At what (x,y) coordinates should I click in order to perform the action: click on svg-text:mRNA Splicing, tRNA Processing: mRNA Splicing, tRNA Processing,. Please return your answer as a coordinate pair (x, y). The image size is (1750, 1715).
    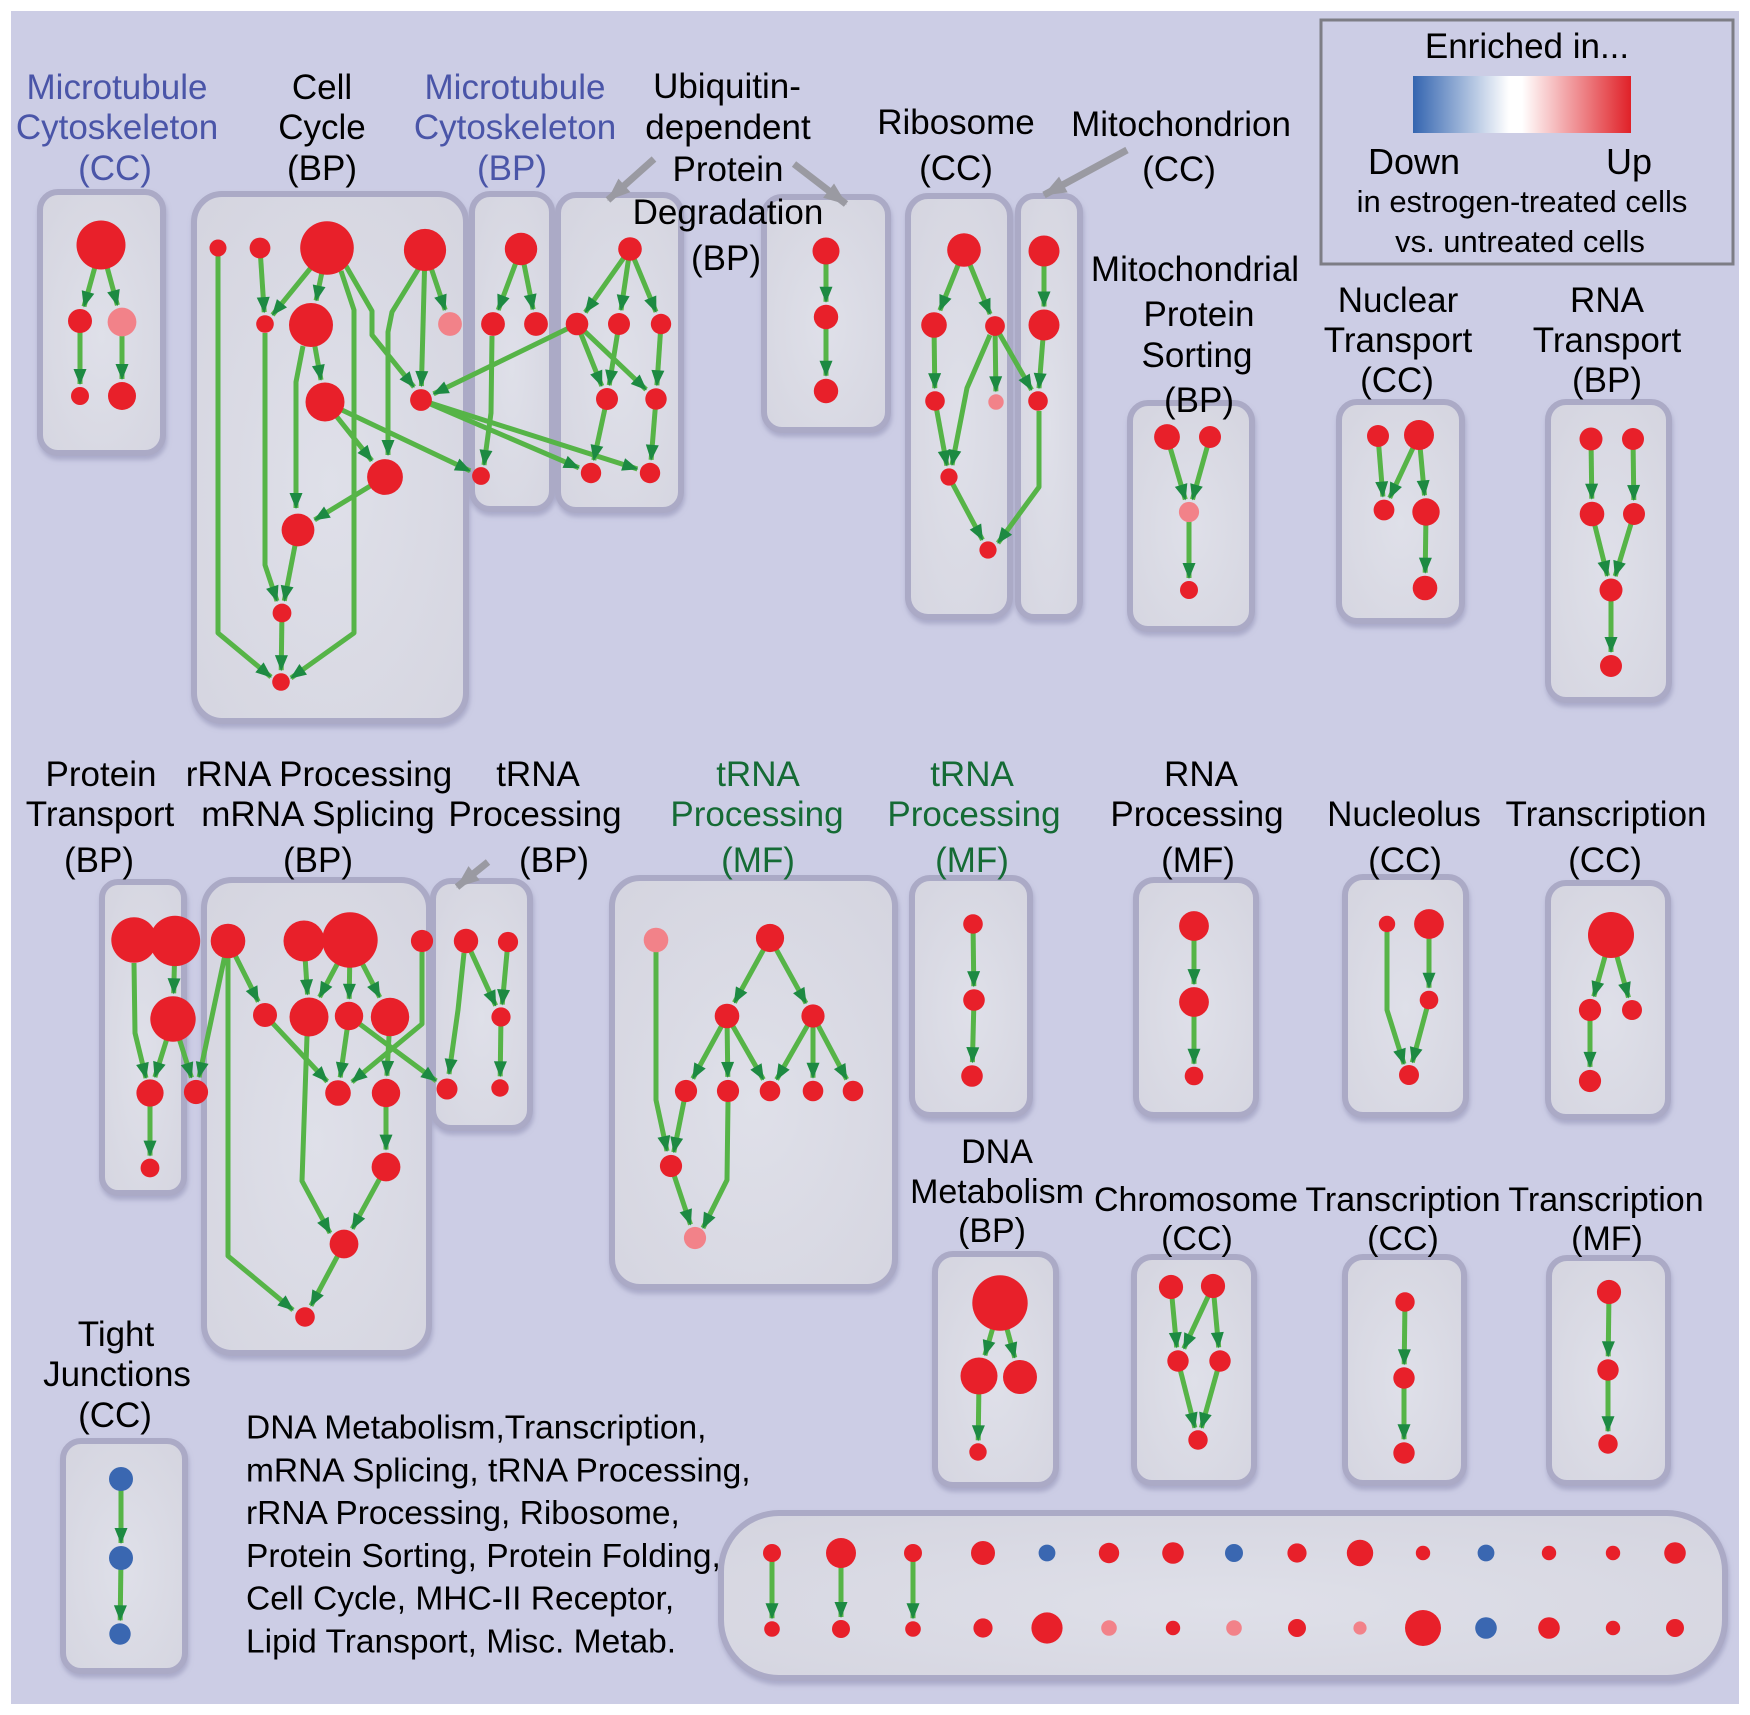
    Looking at the image, I should click on (498, 1470).